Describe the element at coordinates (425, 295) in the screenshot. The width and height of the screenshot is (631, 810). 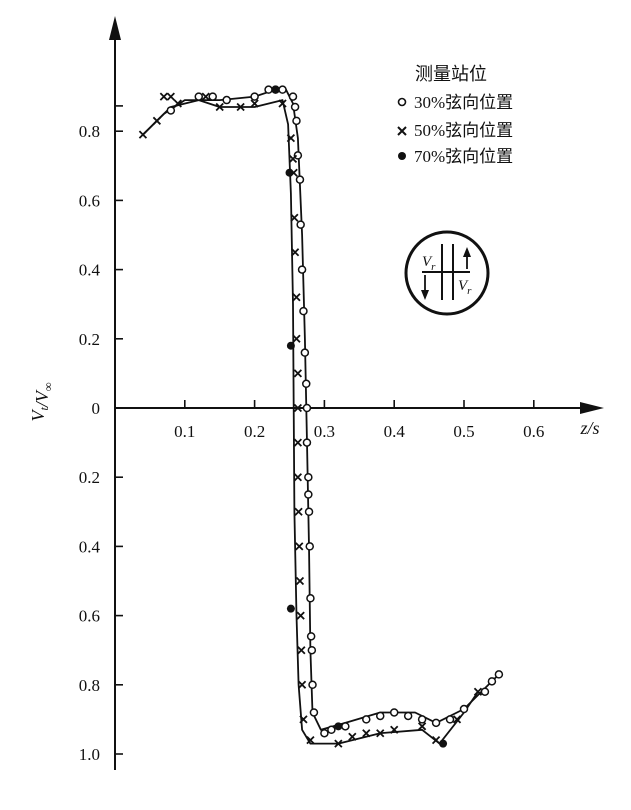
I see `arrow-down-icon` at that location.